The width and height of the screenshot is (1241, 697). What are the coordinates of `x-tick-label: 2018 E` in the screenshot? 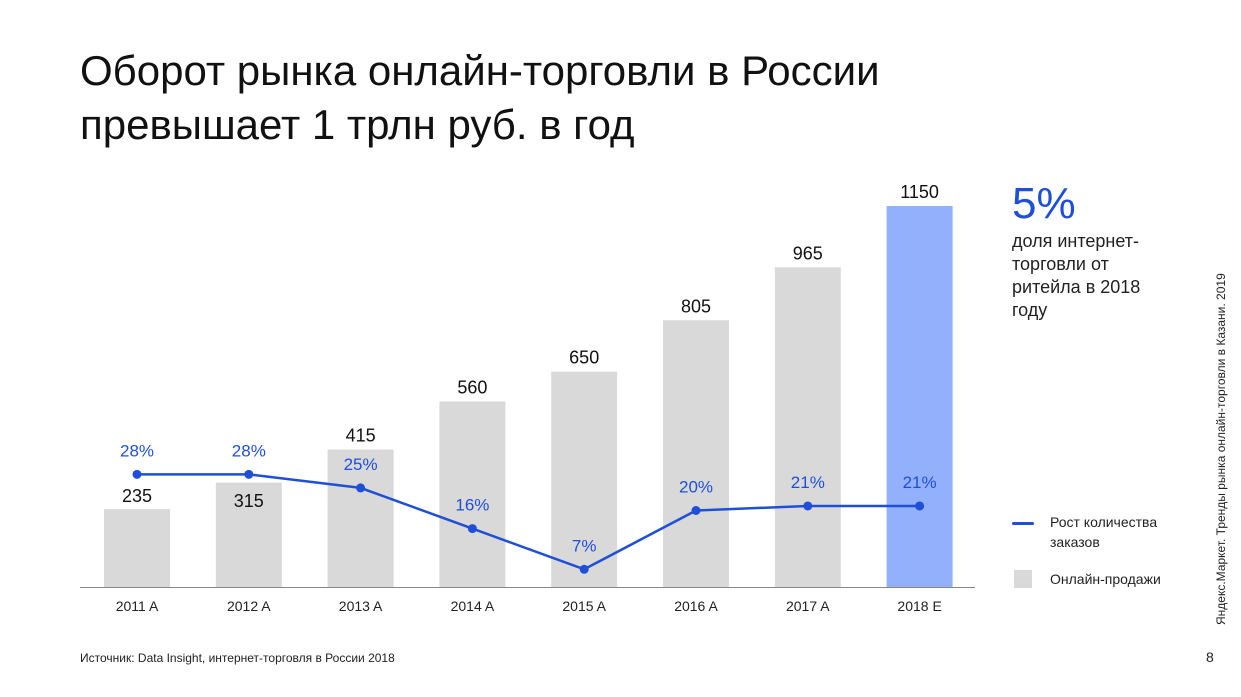 It's located at (919, 606).